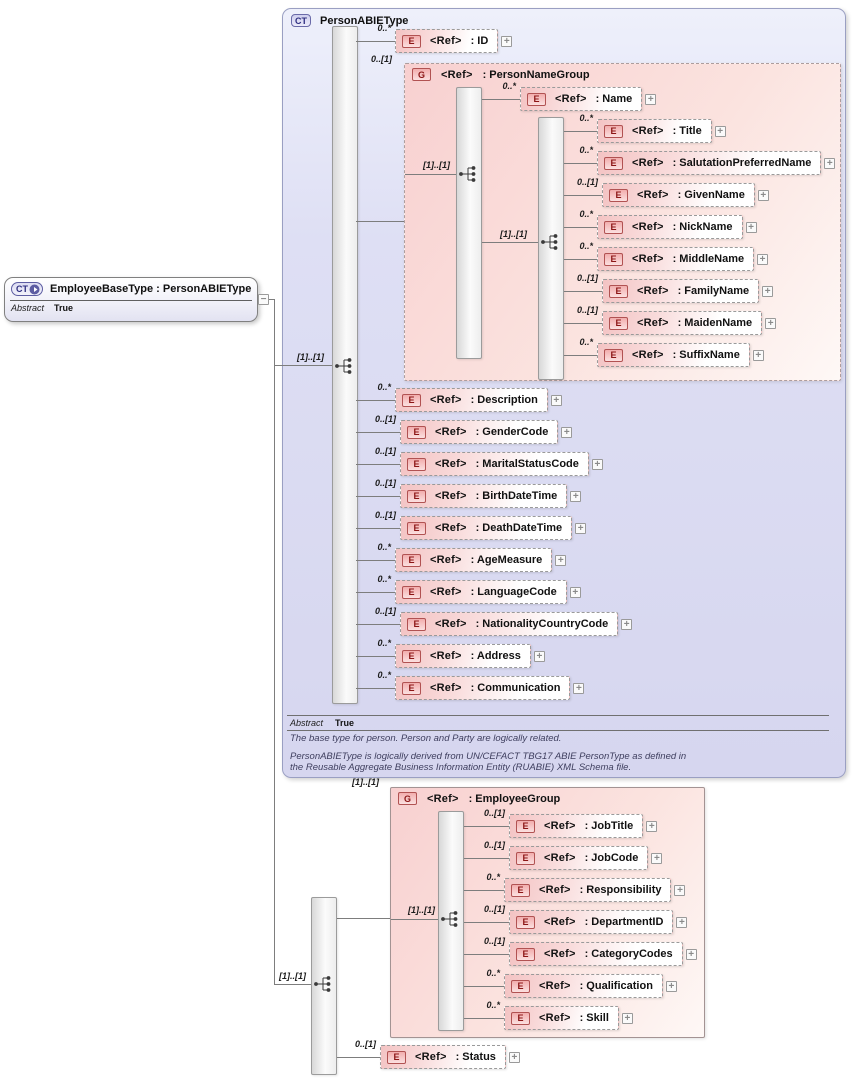 The width and height of the screenshot is (852, 1080). What do you see at coordinates (484, 496) in the screenshot?
I see `element-box-birth-date-time: E <Ref> : BirthDateTime` at bounding box center [484, 496].